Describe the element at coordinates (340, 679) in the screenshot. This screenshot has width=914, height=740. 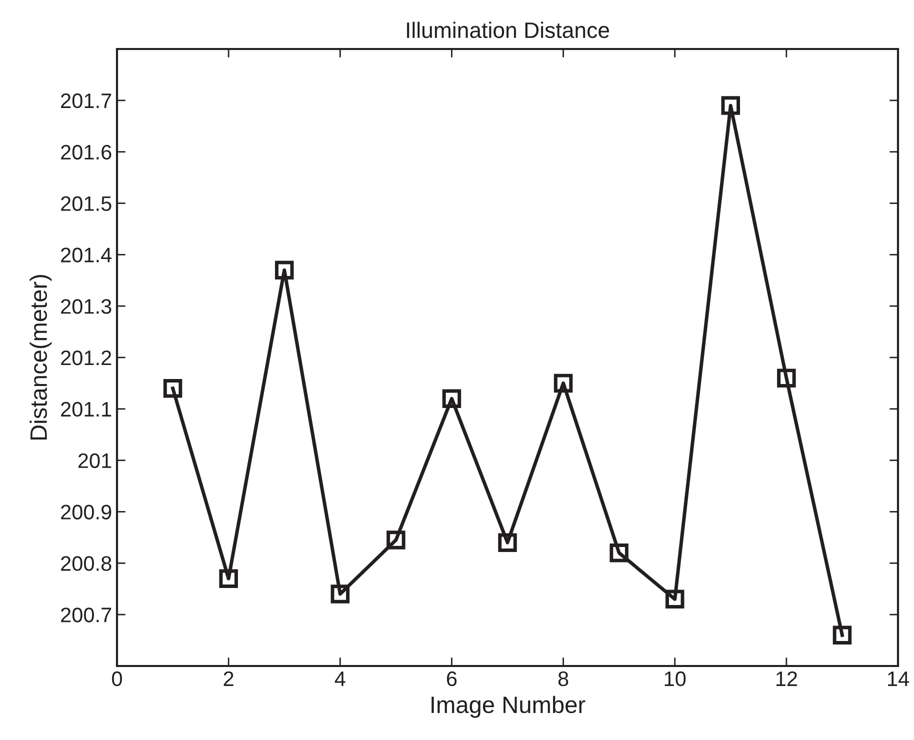
I see `x-tick-label: 4` at that location.